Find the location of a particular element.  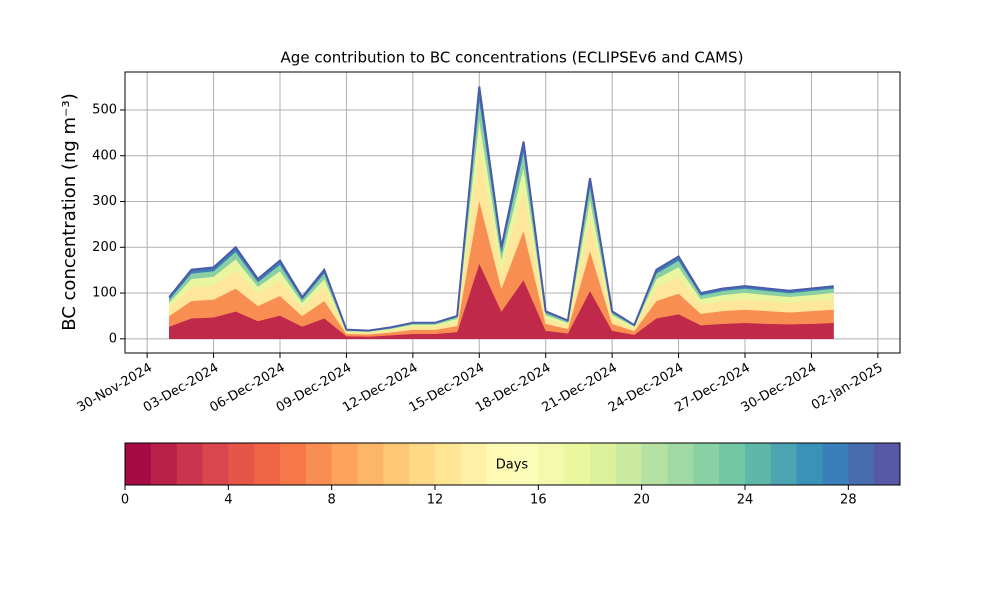

colorbar-tick-label: 24 is located at coordinates (745, 500).